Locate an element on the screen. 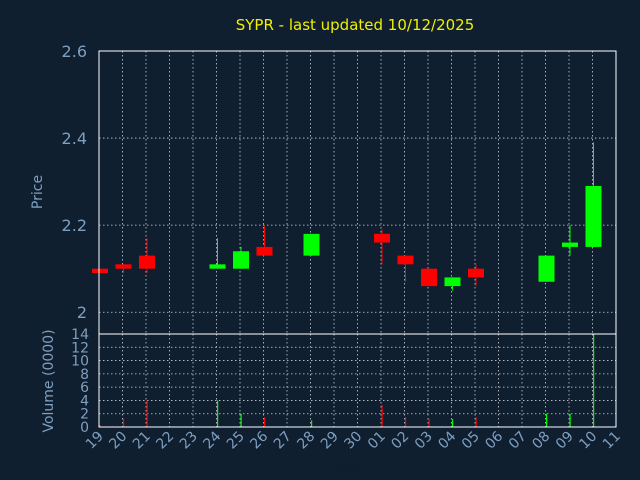 The image size is (640, 480). price-tick-label: 2 is located at coordinates (82, 312).